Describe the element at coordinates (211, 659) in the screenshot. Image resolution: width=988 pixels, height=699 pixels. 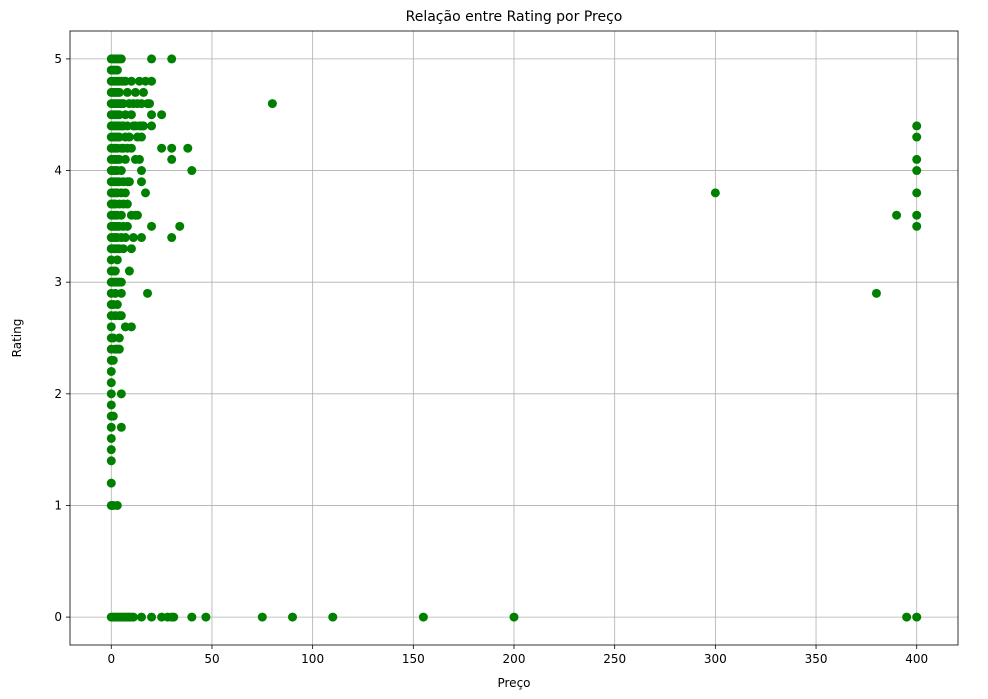
I see `x-tick-label: 50` at that location.